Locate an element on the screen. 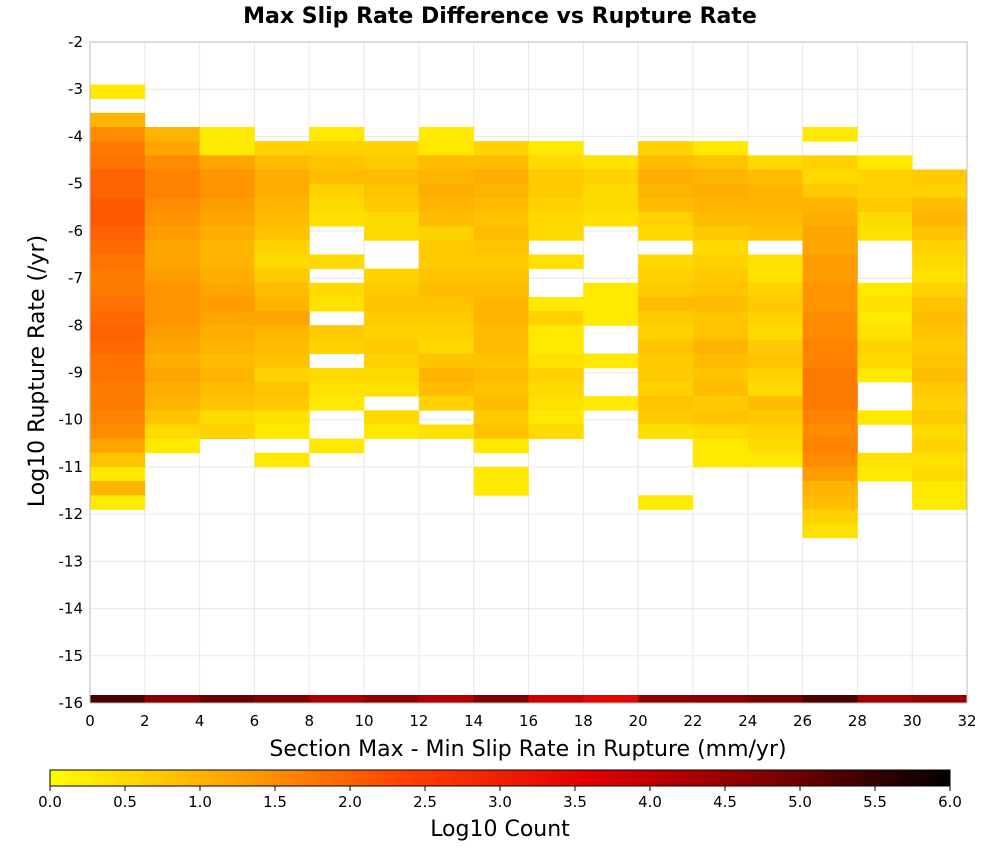 Image resolution: width=1000 pixels, height=850 pixels. y-tick-label: -7 is located at coordinates (75, 278).